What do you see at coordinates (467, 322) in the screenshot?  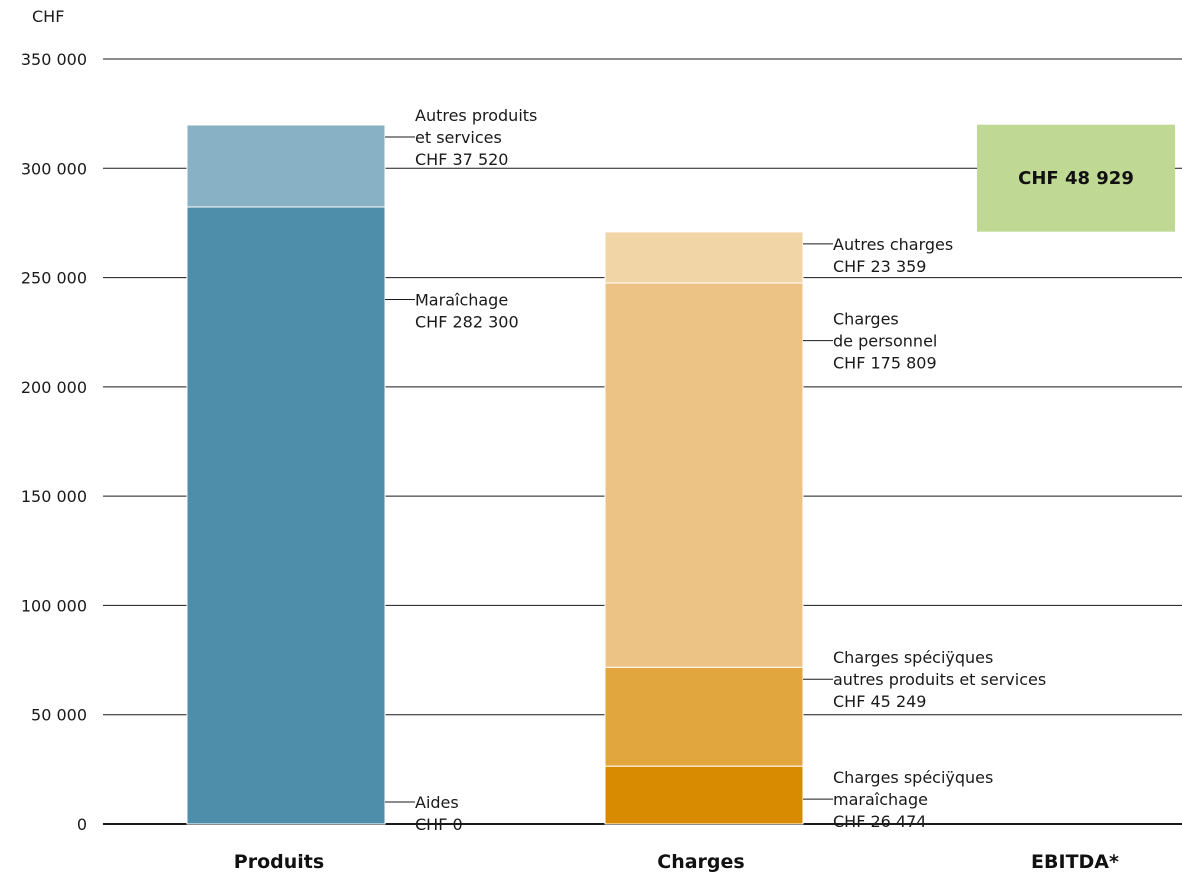 I see `annotation-text: CHF 282 300` at bounding box center [467, 322].